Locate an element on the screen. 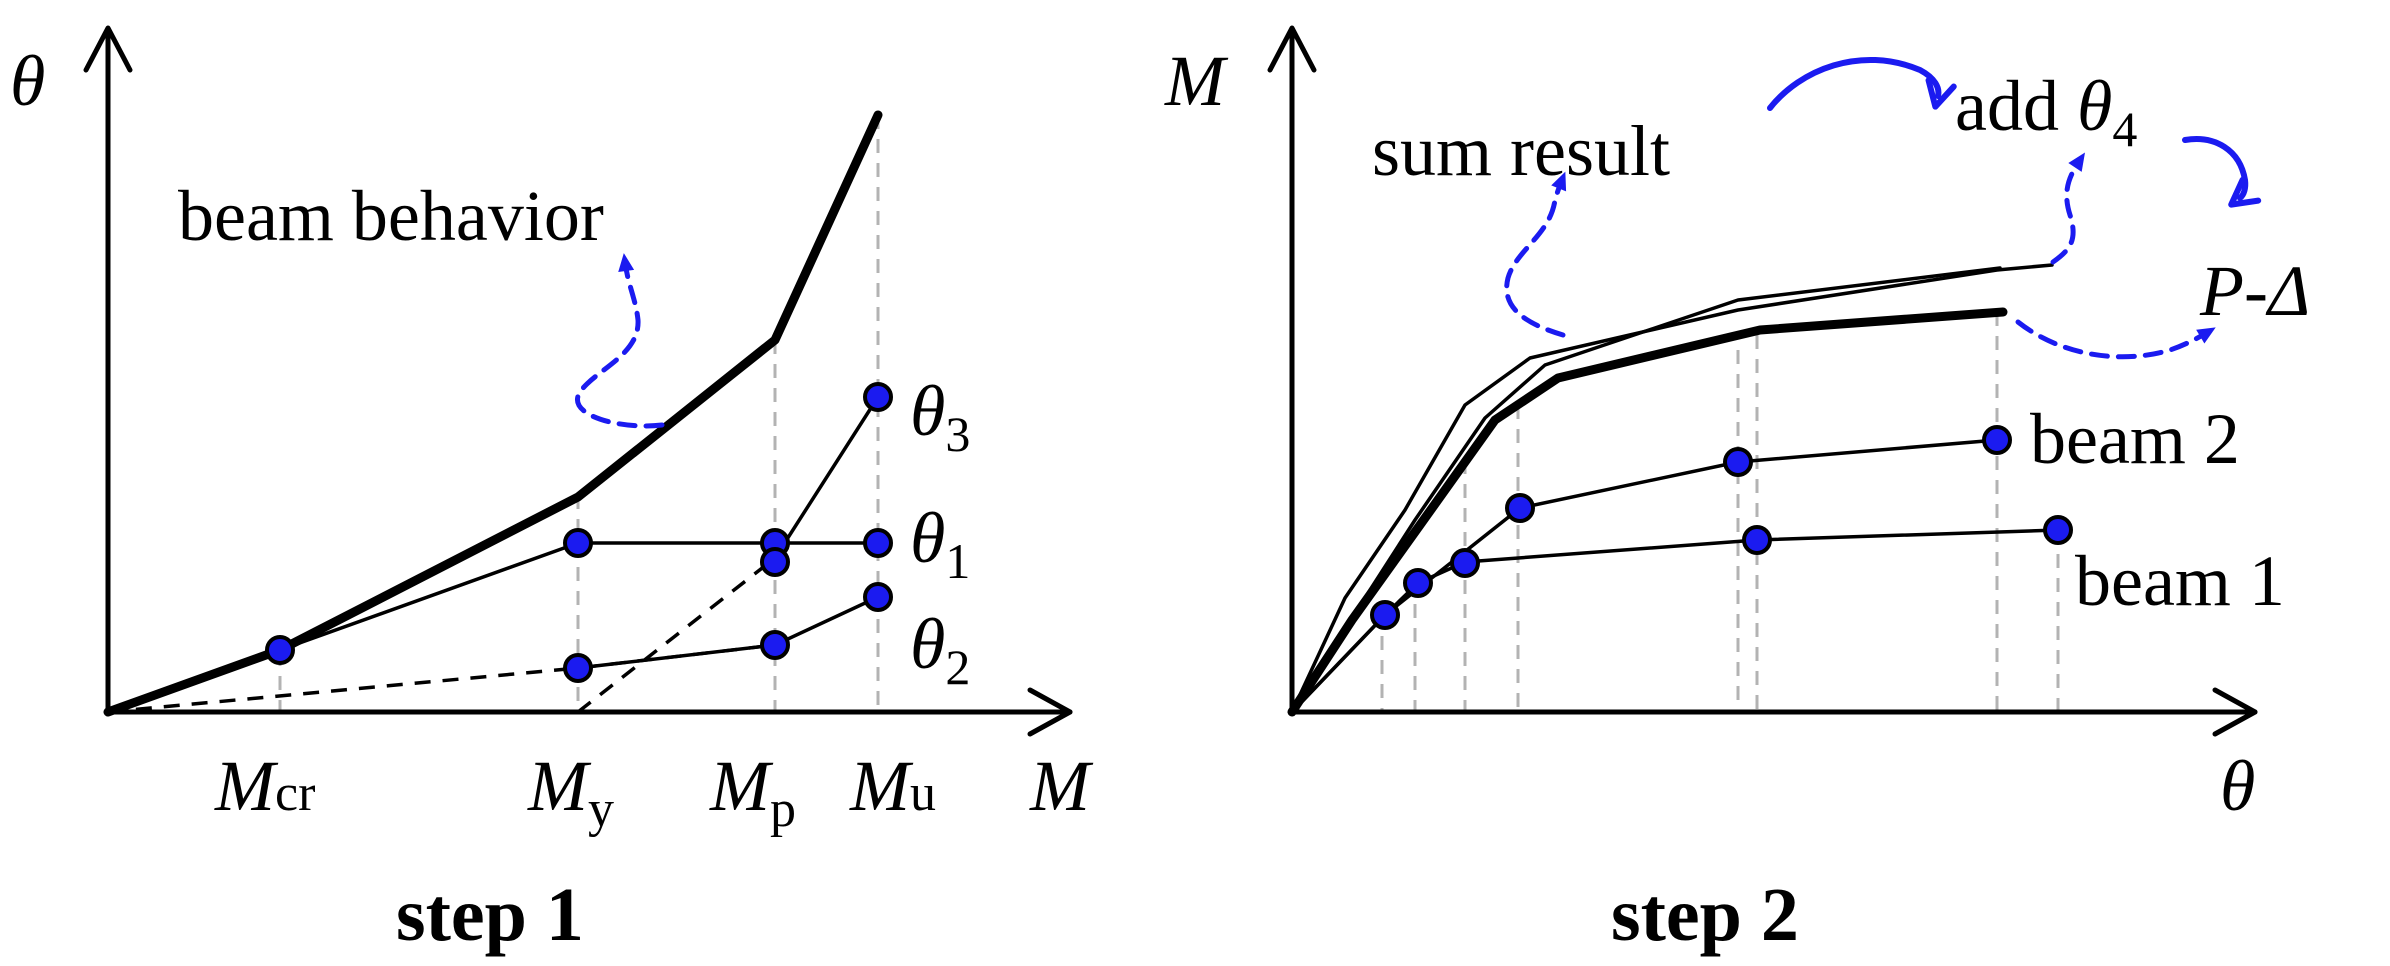 This screenshot has height=966, width=2390. step1-x-axis-label: M is located at coordinates (1061, 786).